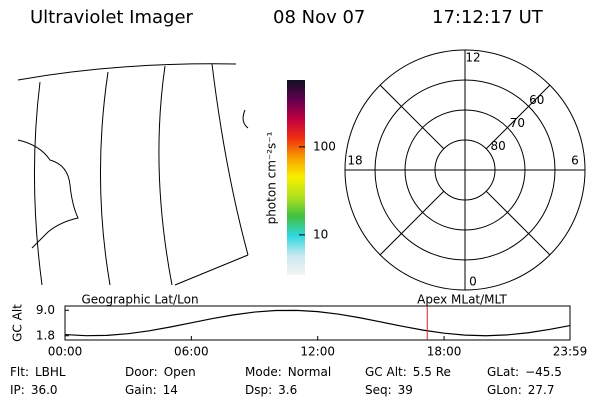 The width and height of the screenshot is (600, 400). Describe the element at coordinates (517, 123) in the screenshot. I see `lat-label: 70` at that location.